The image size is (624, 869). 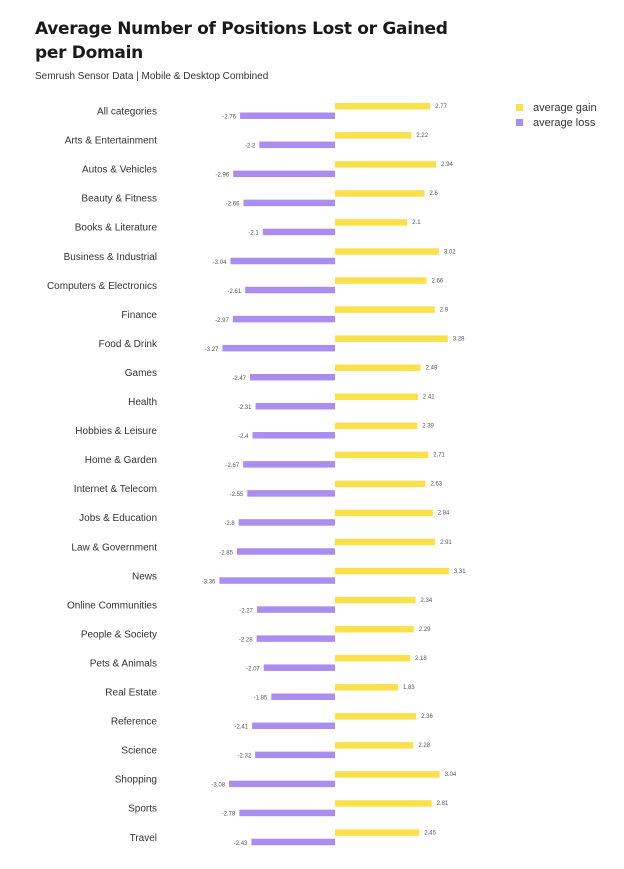 What do you see at coordinates (112, 605) in the screenshot?
I see `category-label: Online Communities` at bounding box center [112, 605].